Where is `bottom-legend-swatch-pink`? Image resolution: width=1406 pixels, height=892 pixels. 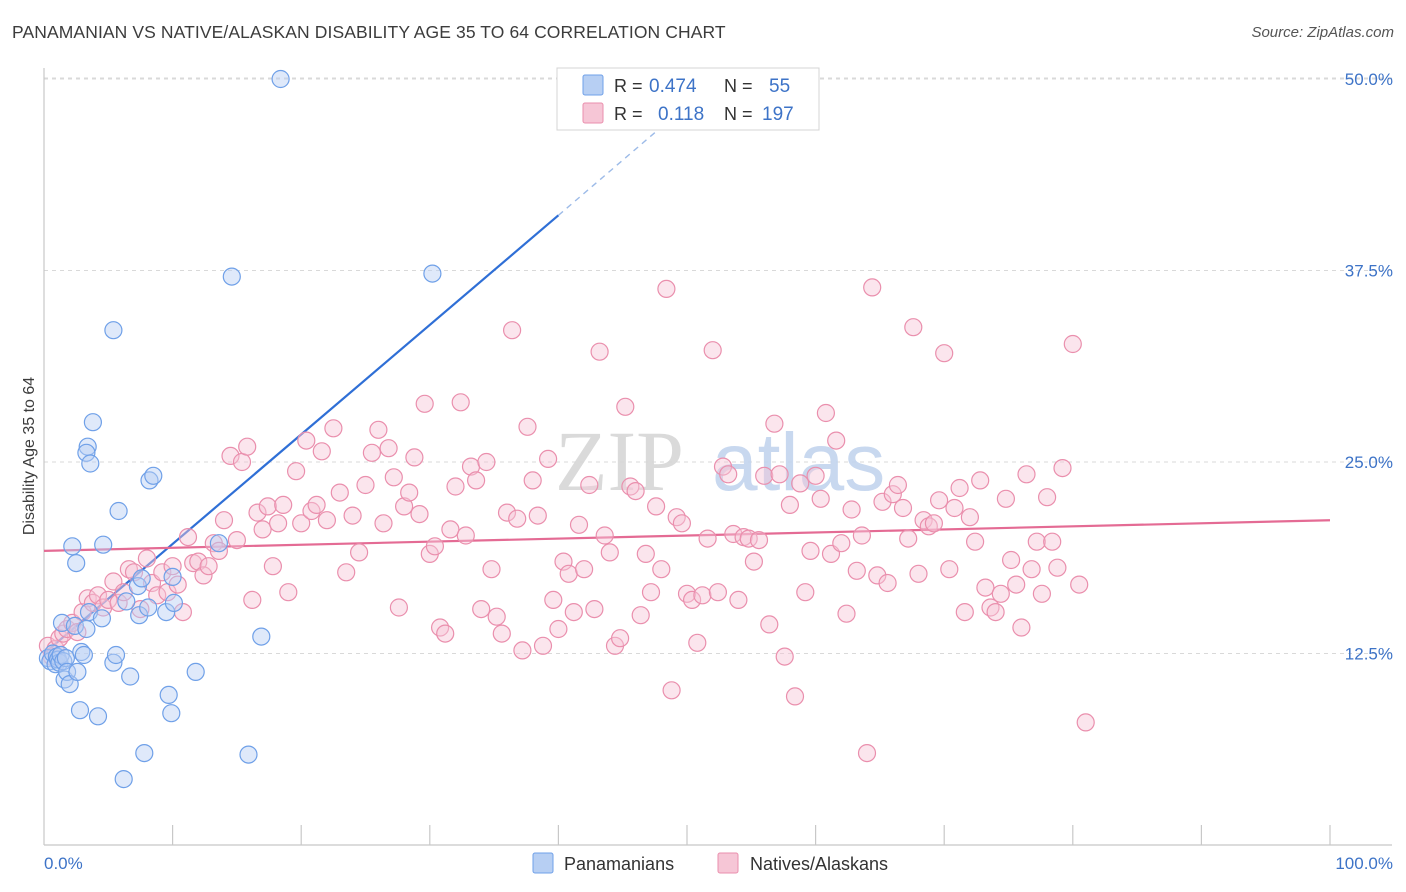 bottom-legend-swatch-pink is located at coordinates (728, 863).